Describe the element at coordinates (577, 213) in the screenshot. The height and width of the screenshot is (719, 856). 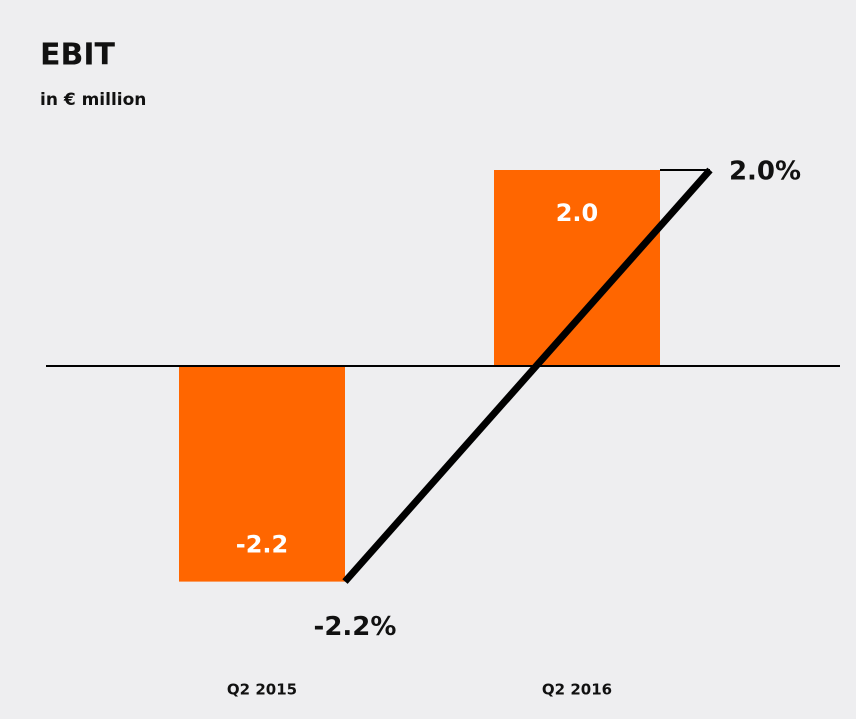
I see `bar-value-label: 2.0` at that location.